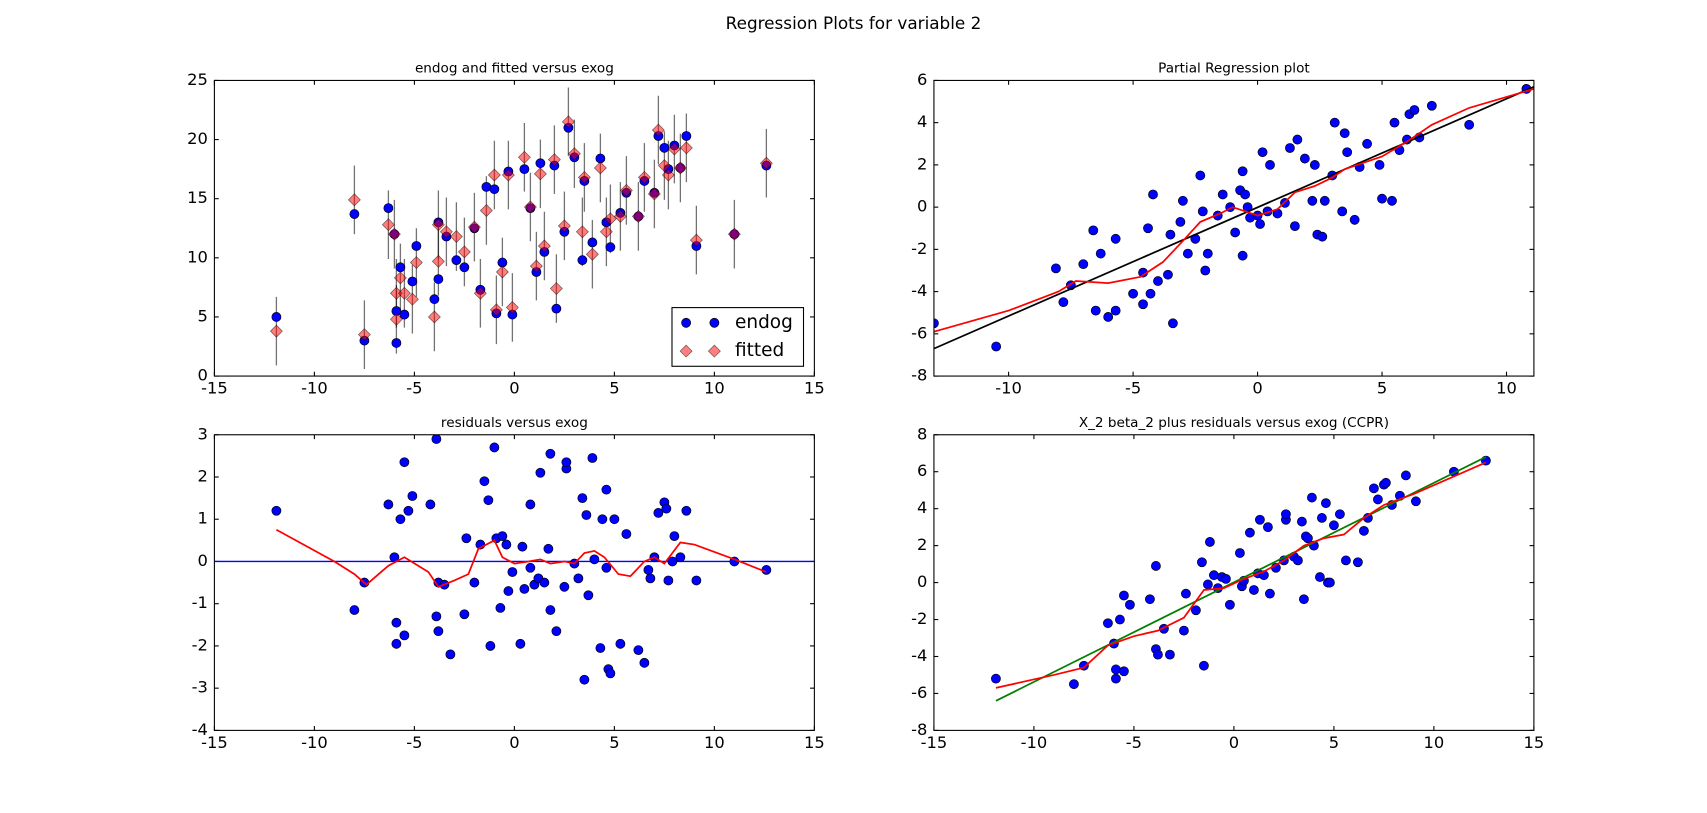 Image resolution: width=1707 pixels, height=813 pixels. I want to click on plot-area, so click(521, 228).